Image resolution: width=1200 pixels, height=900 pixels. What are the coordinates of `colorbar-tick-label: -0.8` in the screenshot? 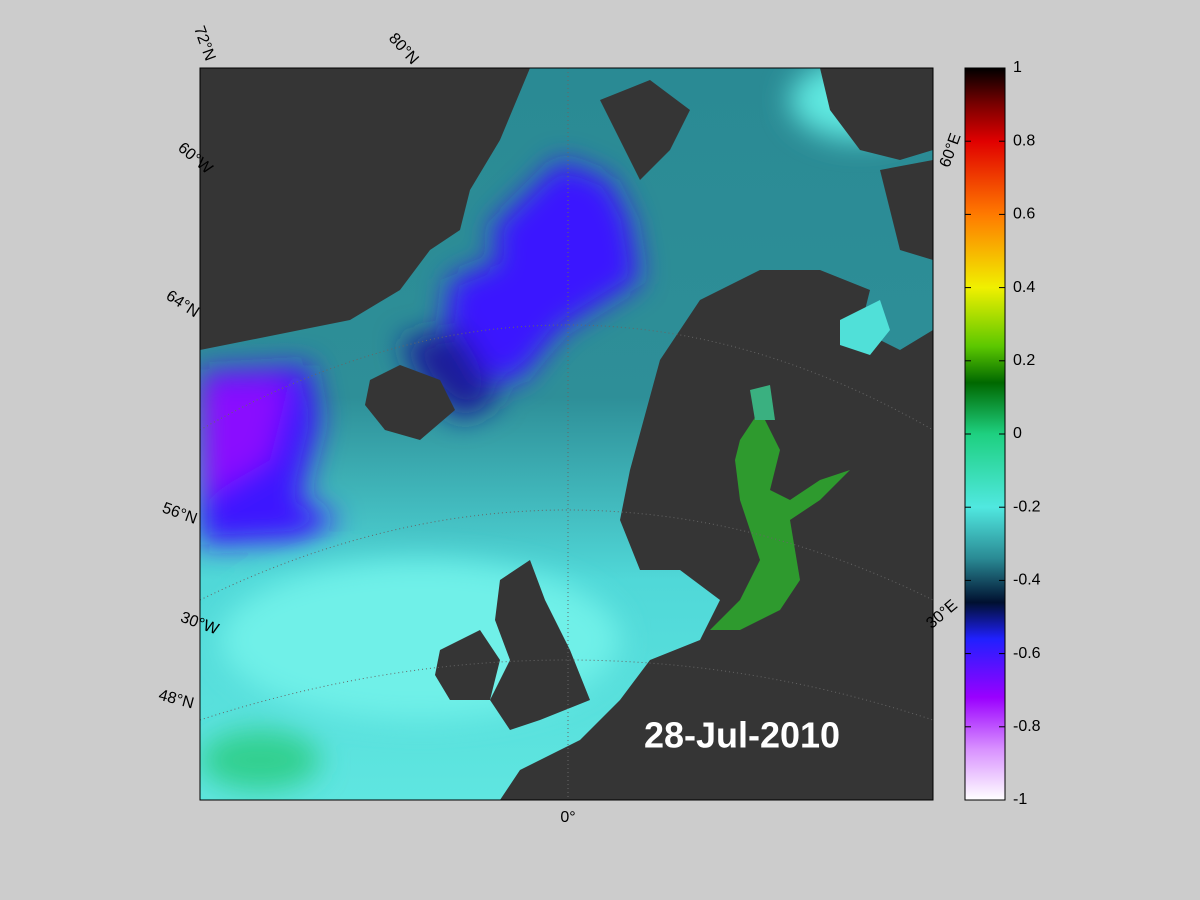 It's located at (1027, 726).